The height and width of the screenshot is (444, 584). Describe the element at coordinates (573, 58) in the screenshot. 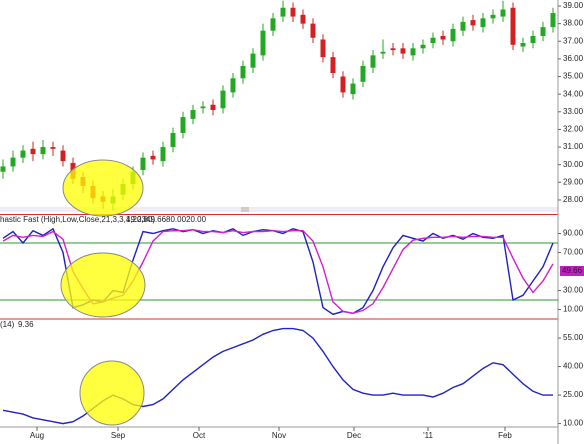

I see `y-tick-label: 36.00` at that location.